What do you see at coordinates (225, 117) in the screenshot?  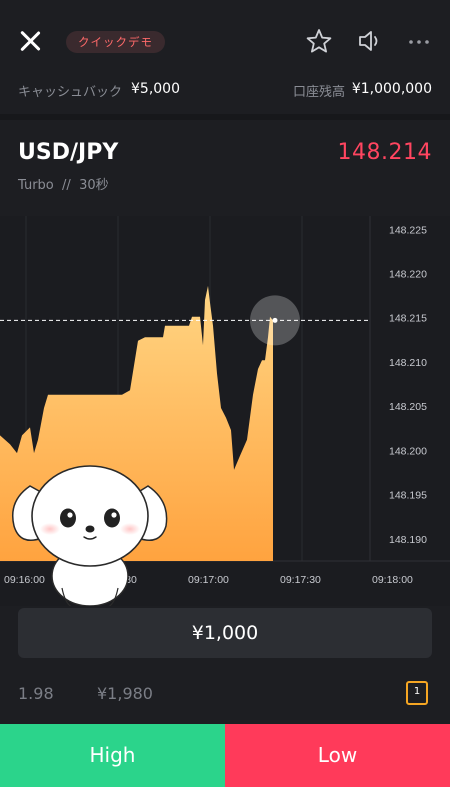 I see `divider` at bounding box center [225, 117].